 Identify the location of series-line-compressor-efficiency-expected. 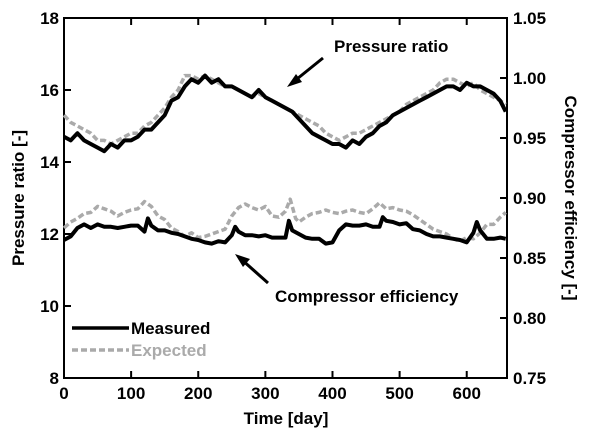
(284, 220).